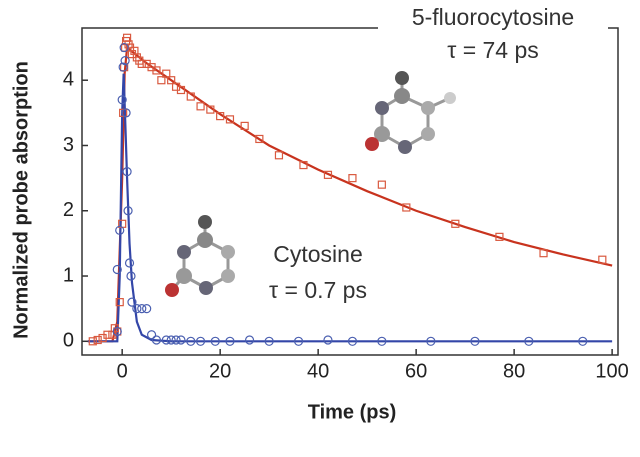 The image size is (640, 457). I want to click on x-tick-label: 20, so click(220, 371).